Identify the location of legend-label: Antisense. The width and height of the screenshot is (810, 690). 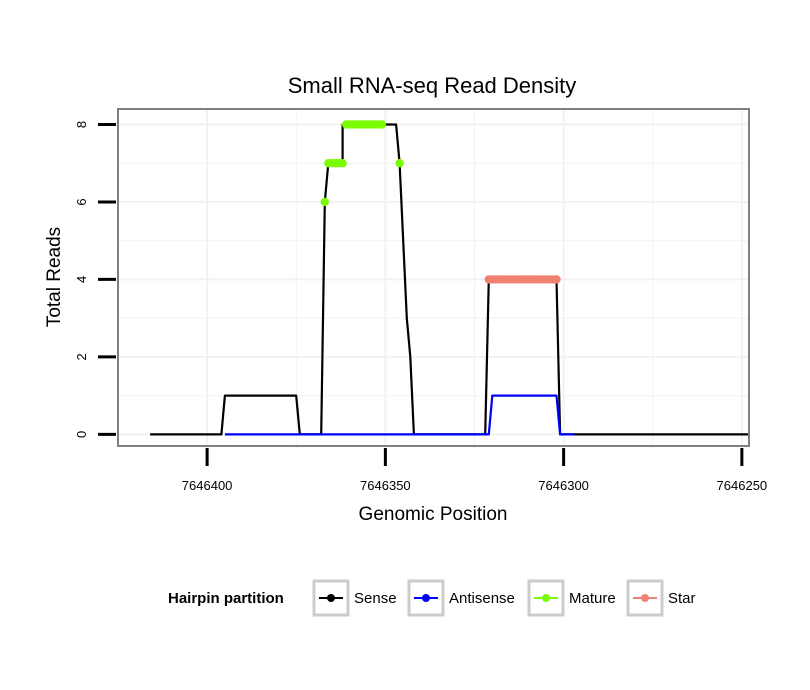
(482, 598).